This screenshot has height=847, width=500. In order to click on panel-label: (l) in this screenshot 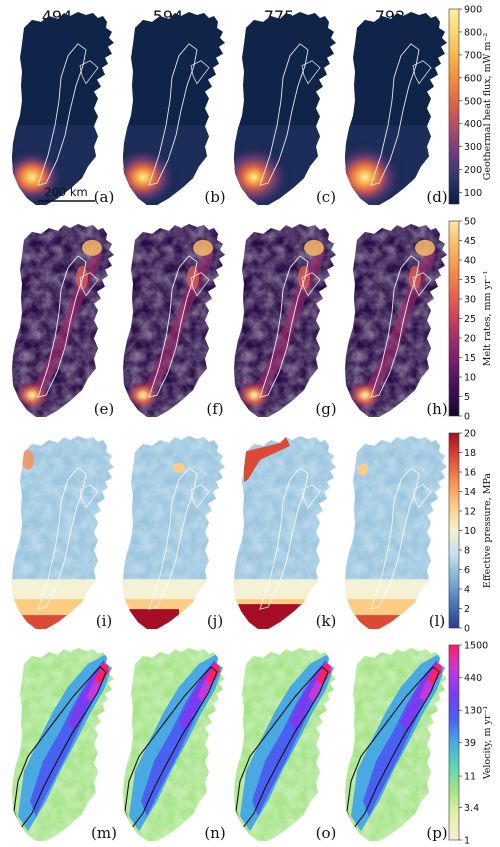, I will do `click(437, 621)`.